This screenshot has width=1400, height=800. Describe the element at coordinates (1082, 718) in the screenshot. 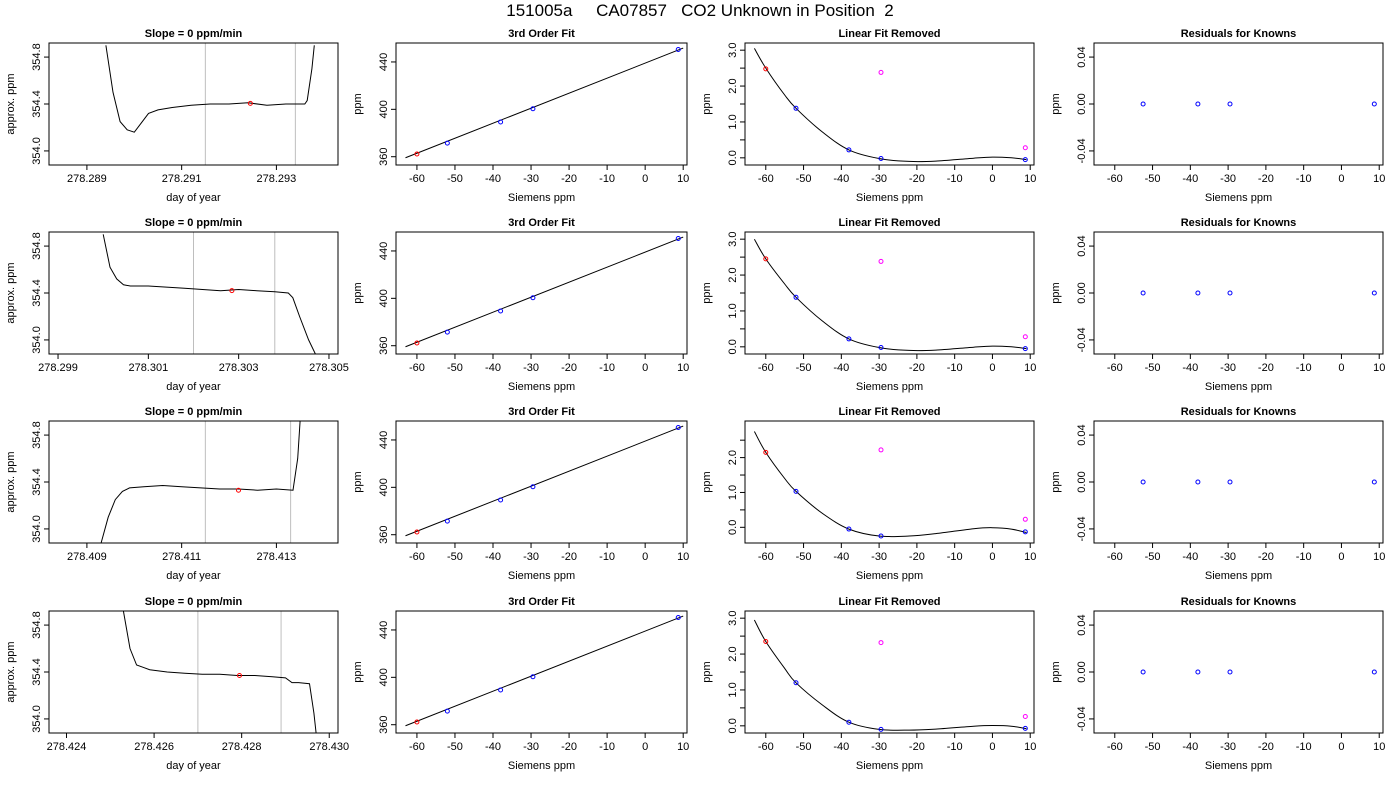

I see `y-tick-label: -0.04` at that location.